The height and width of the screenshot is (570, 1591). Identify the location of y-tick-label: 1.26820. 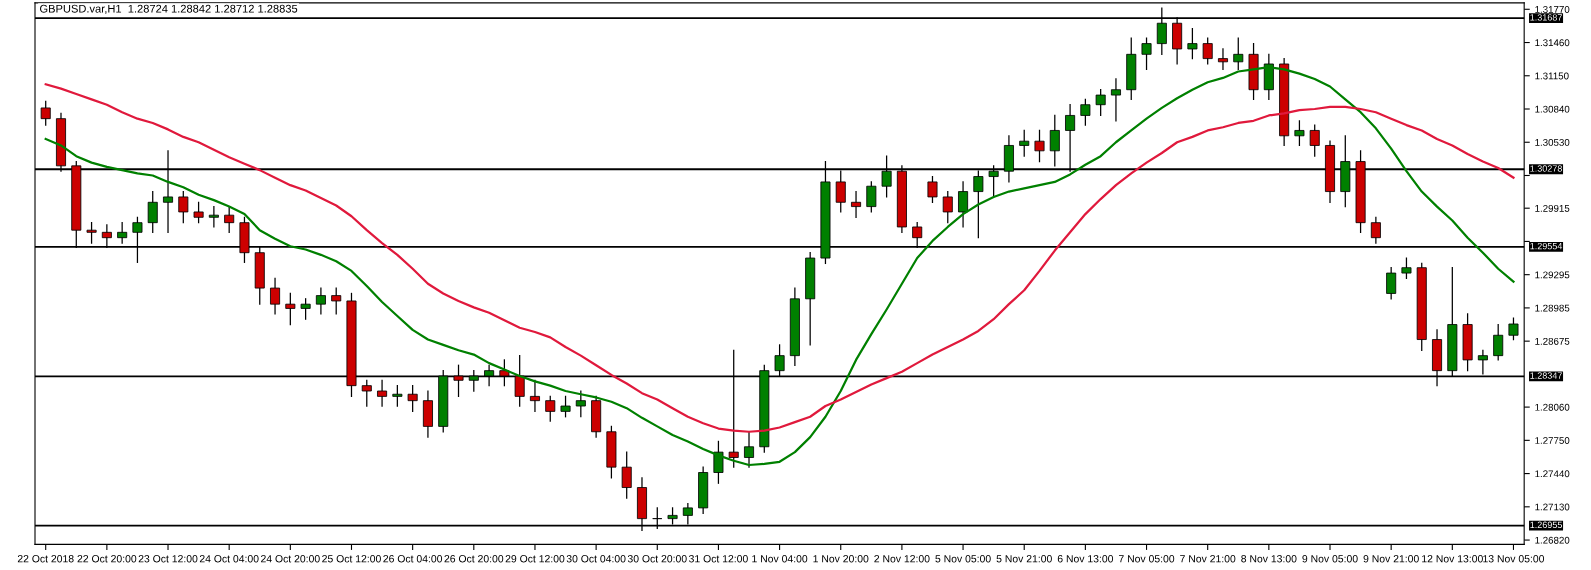
(1552, 540).